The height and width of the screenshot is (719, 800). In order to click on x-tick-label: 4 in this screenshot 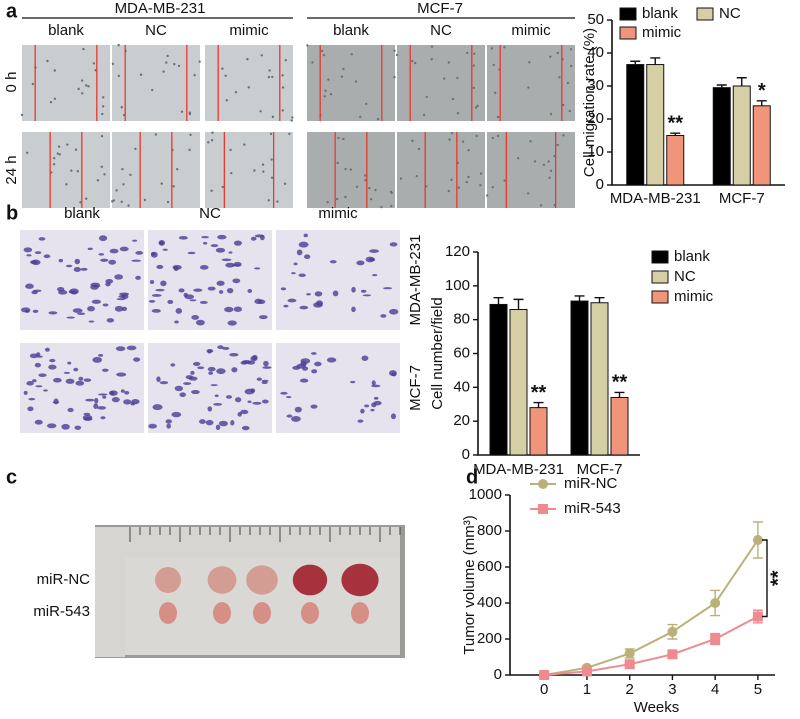, I will do `click(715, 689)`.